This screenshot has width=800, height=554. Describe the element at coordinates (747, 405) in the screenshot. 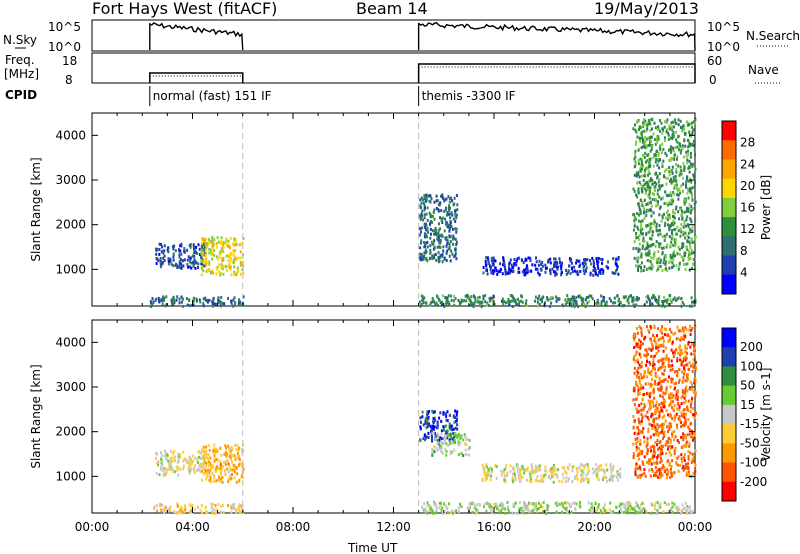

I see `colorbar-tick-label: 15` at that location.